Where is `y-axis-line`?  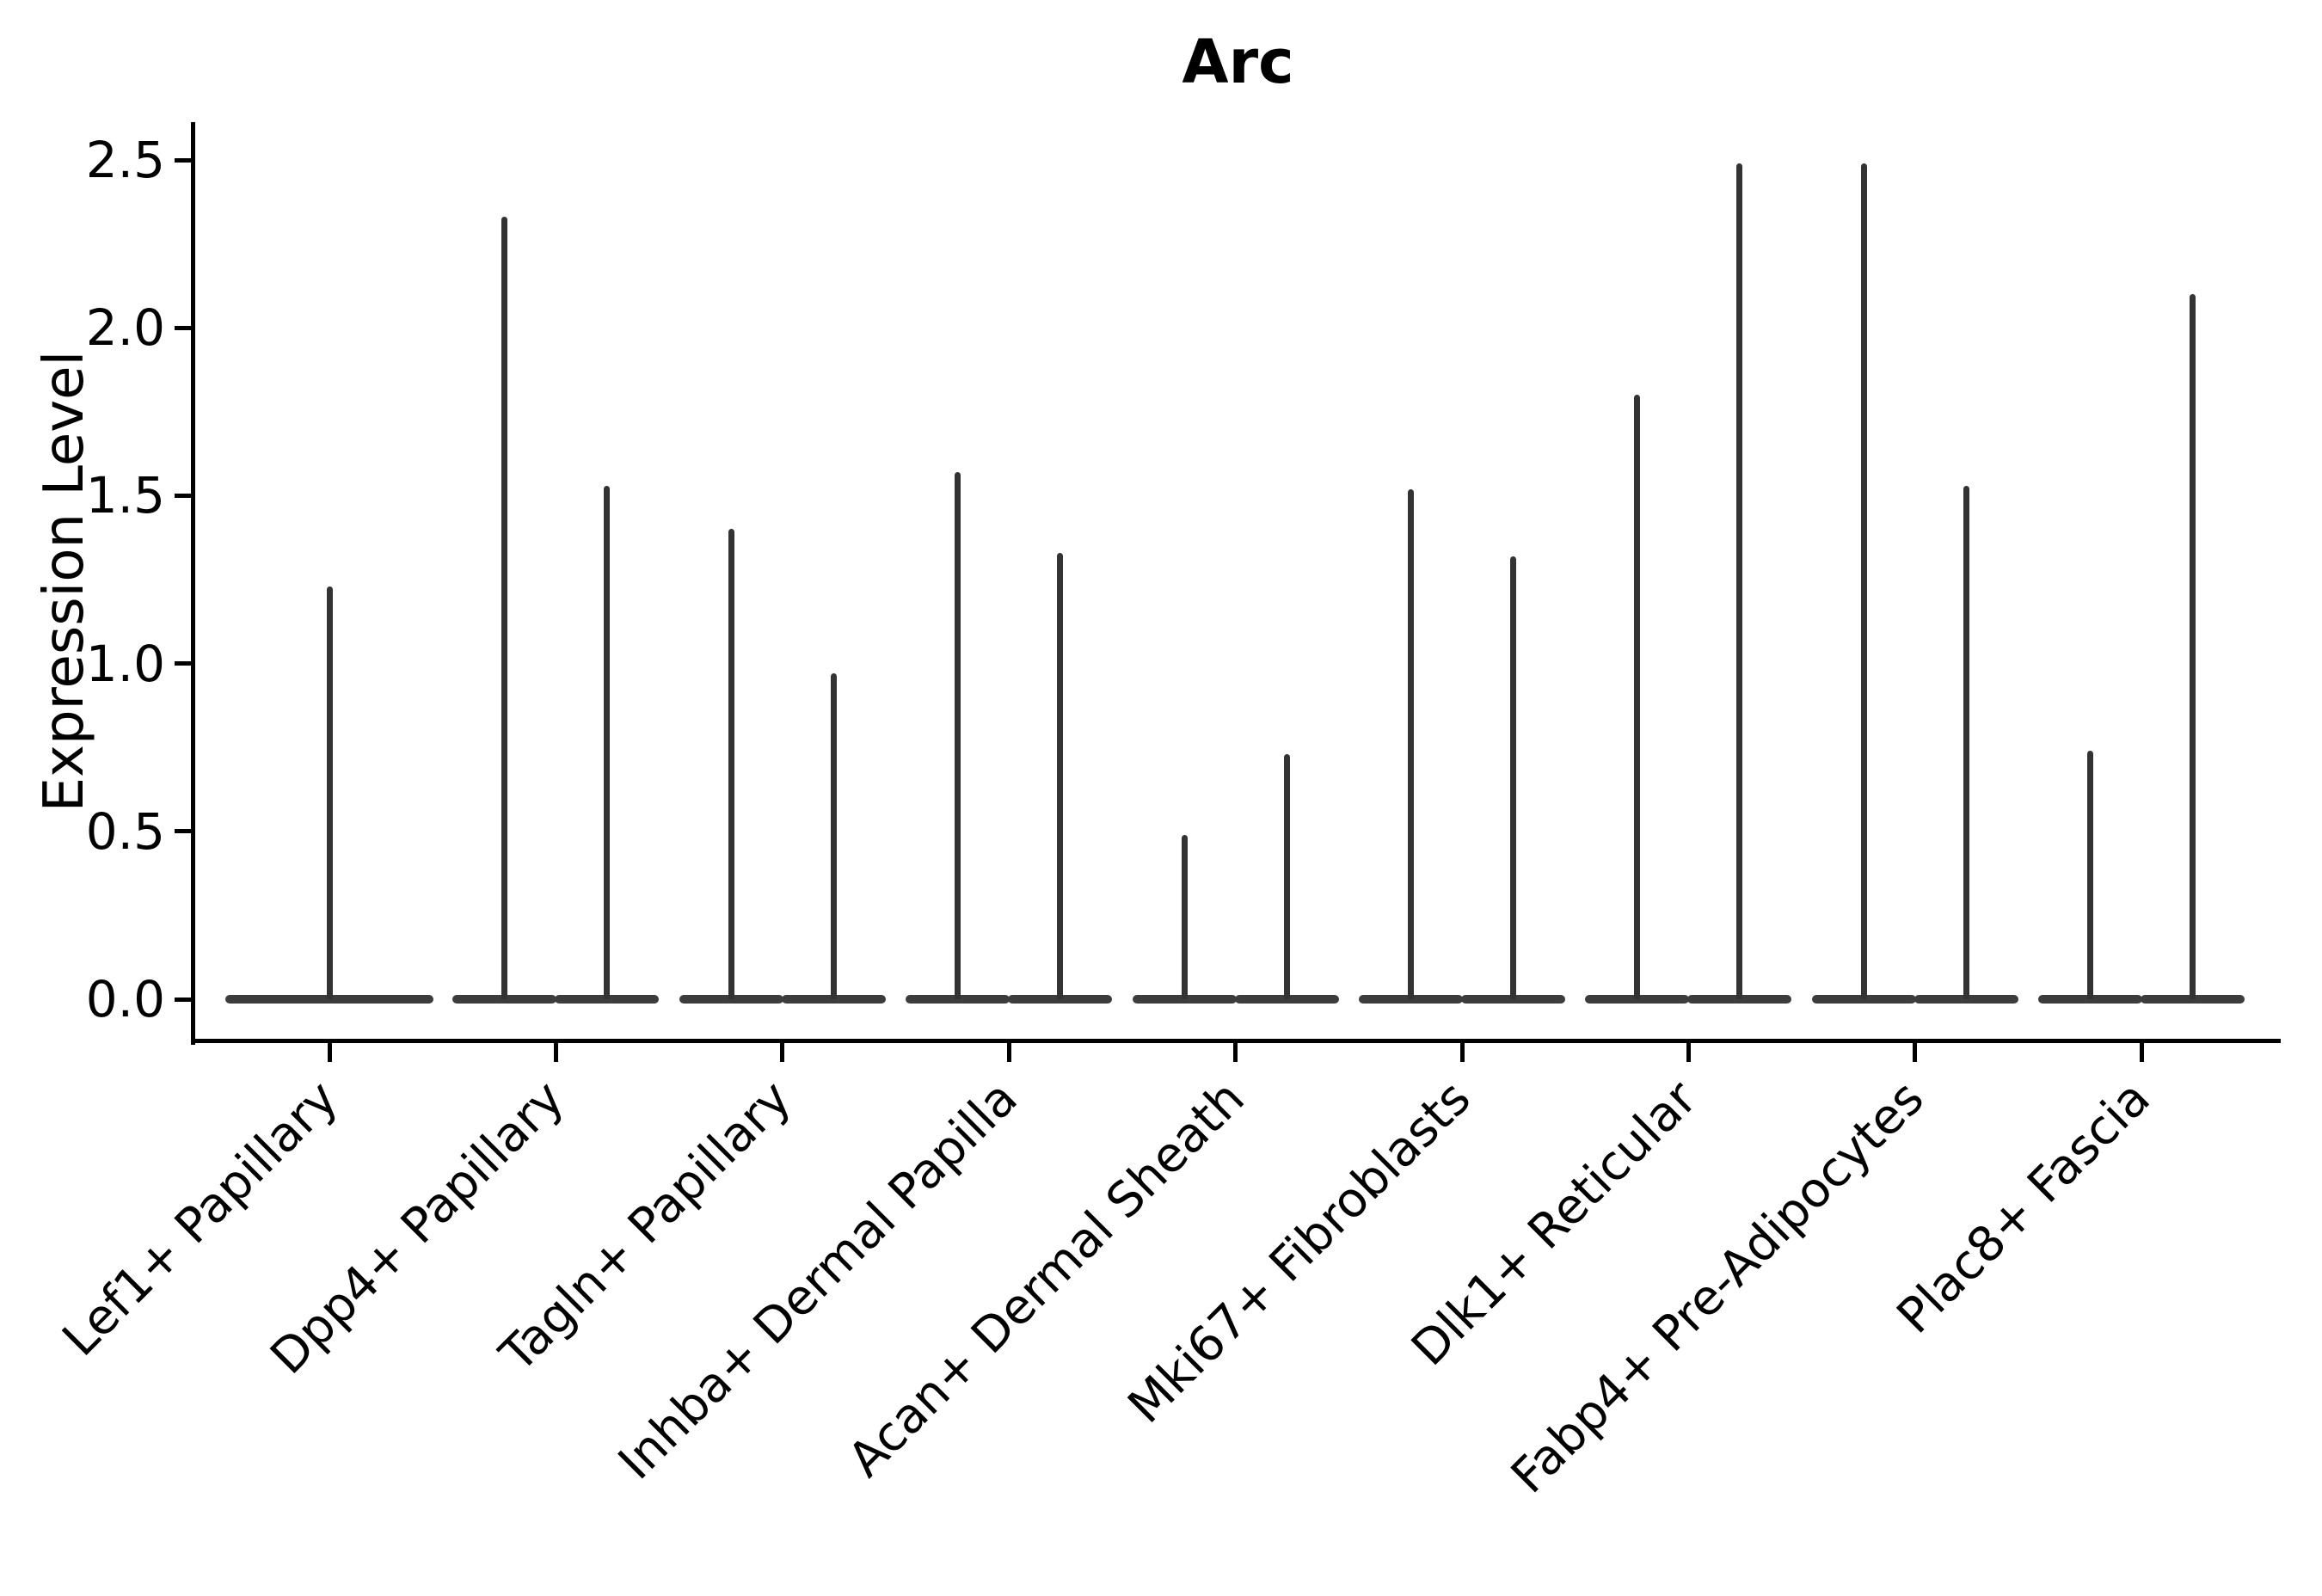
y-axis-line is located at coordinates (193, 583).